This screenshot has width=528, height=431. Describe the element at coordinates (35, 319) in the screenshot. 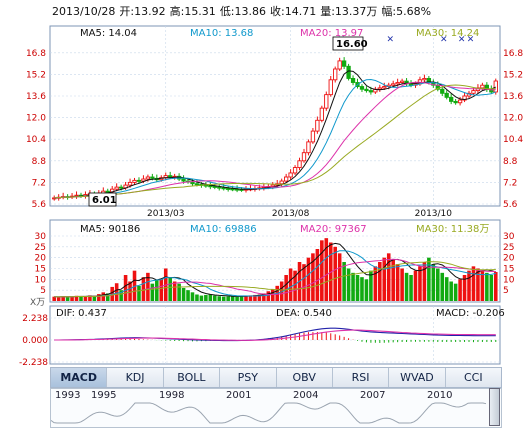

I see `macd-tick-left: 2.238` at that location.